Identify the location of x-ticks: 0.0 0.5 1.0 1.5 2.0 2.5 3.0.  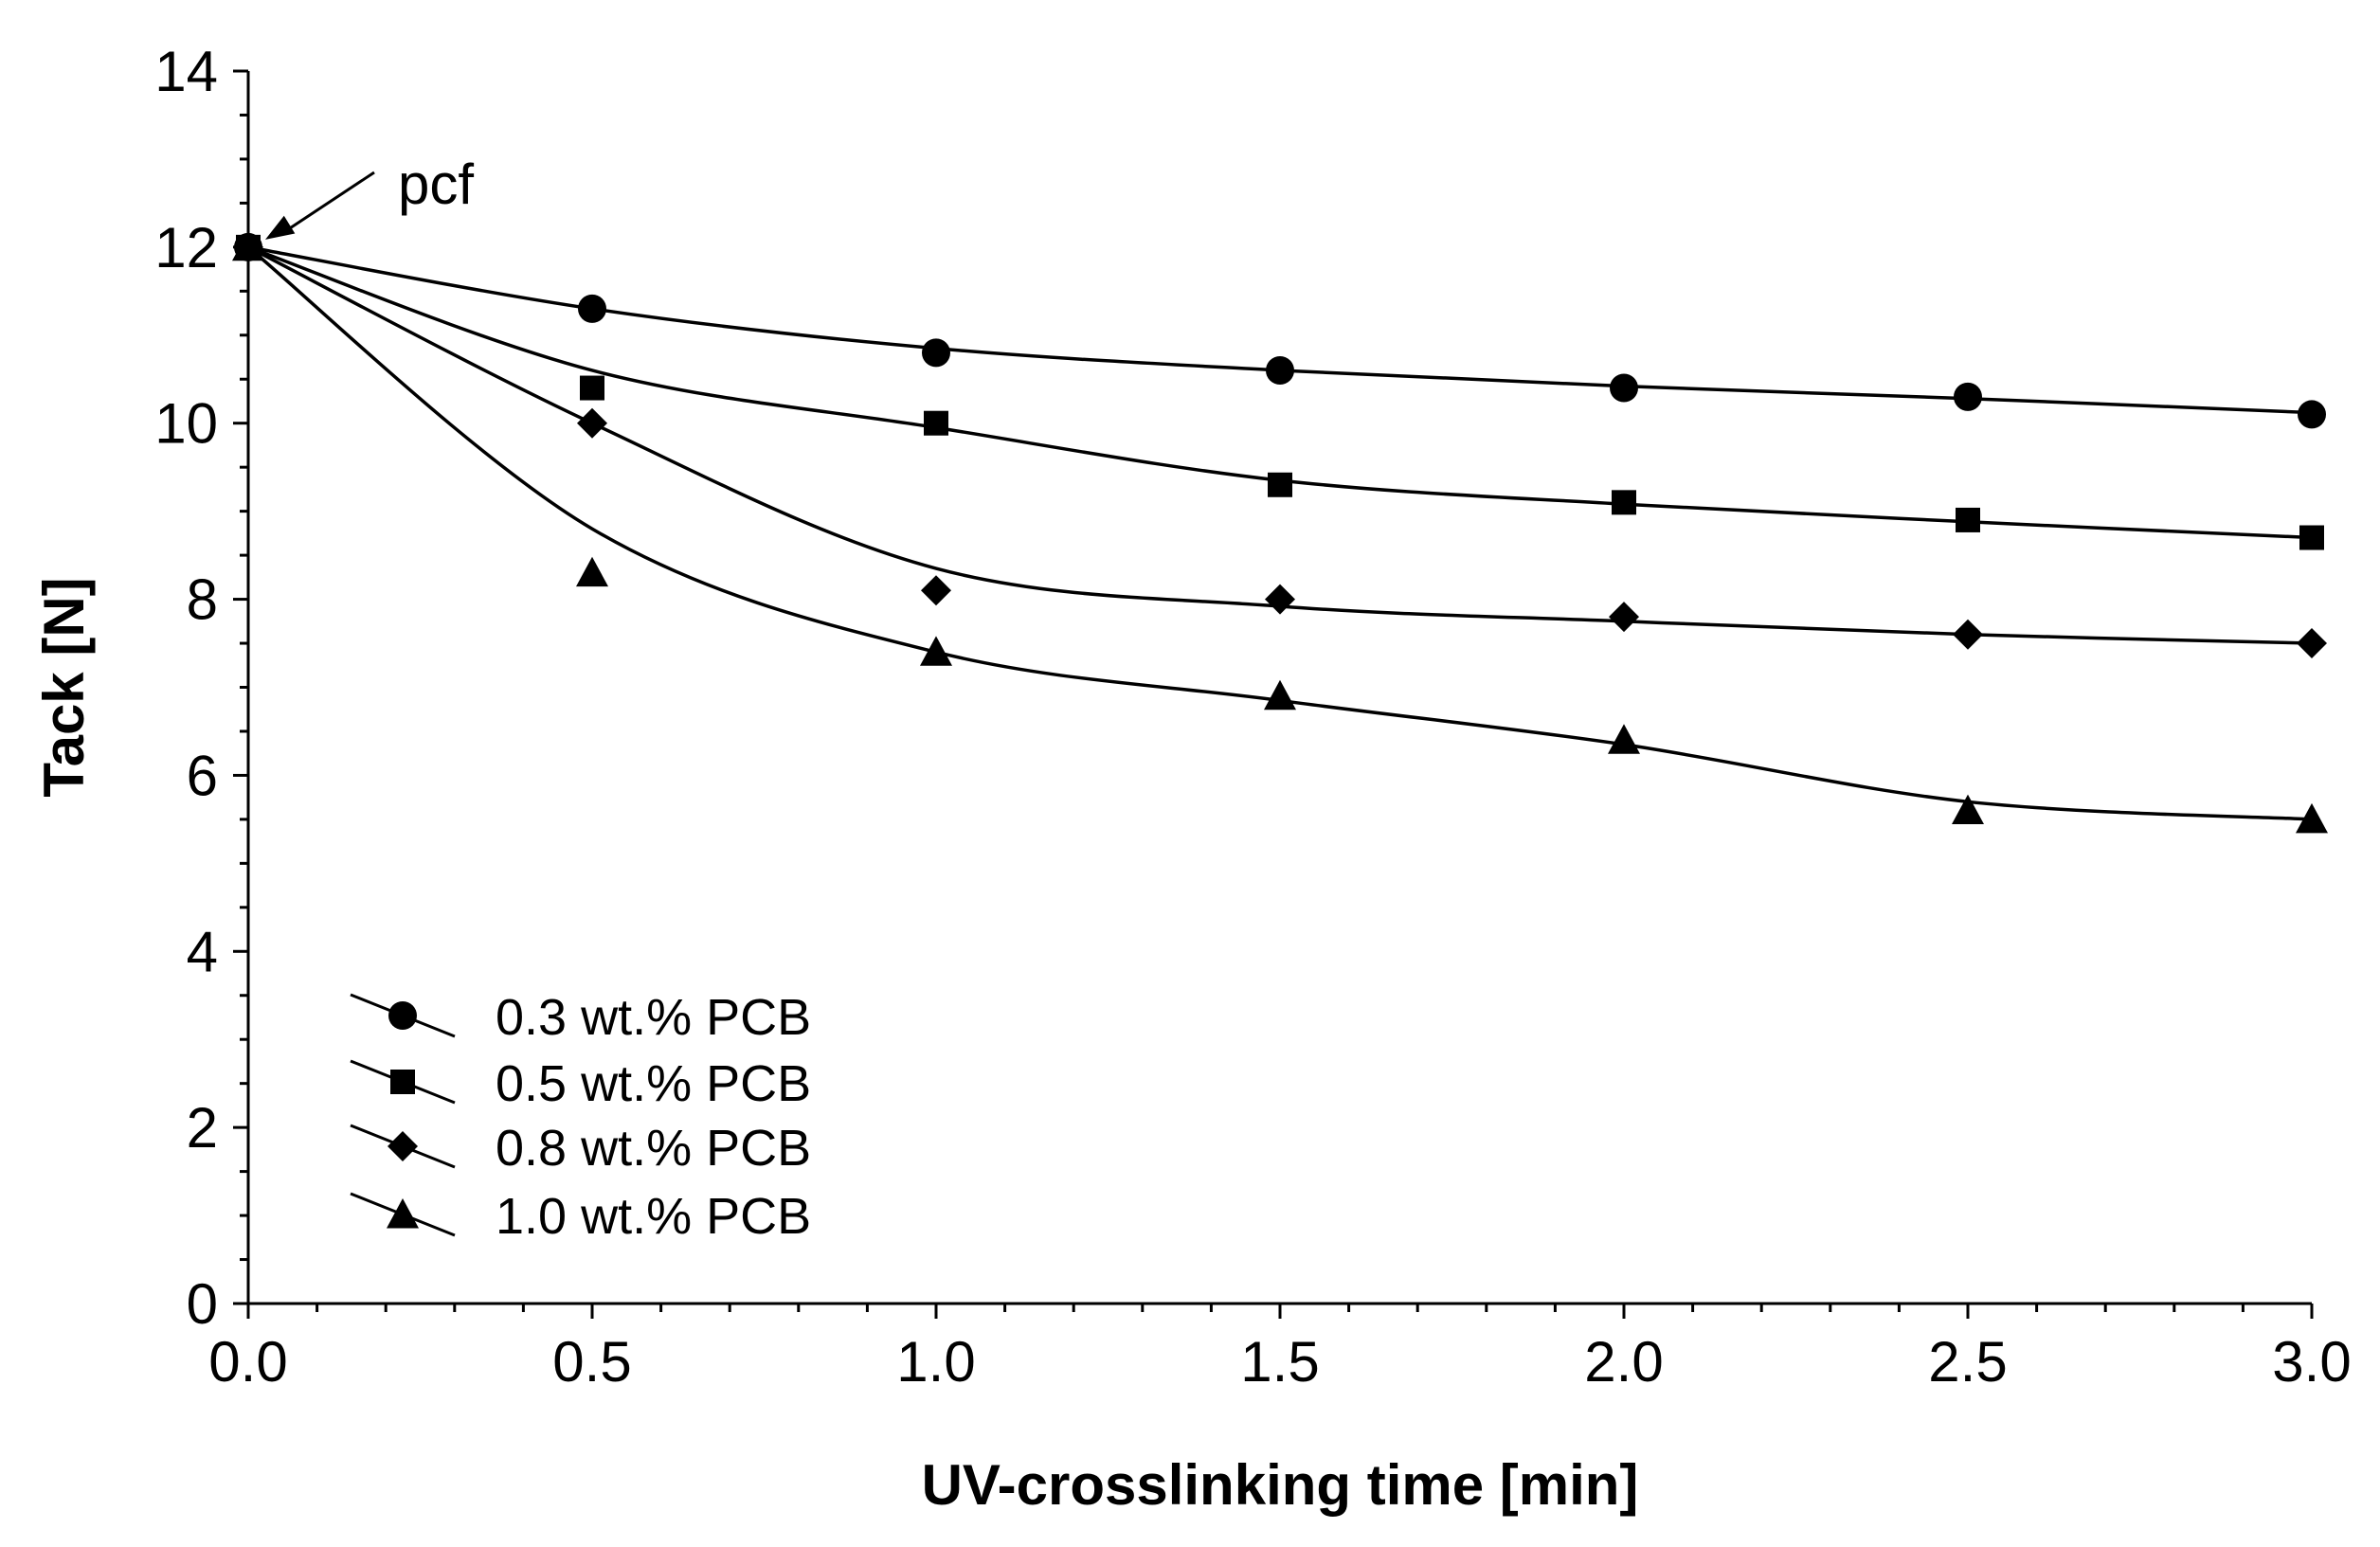
(1280, 1349).